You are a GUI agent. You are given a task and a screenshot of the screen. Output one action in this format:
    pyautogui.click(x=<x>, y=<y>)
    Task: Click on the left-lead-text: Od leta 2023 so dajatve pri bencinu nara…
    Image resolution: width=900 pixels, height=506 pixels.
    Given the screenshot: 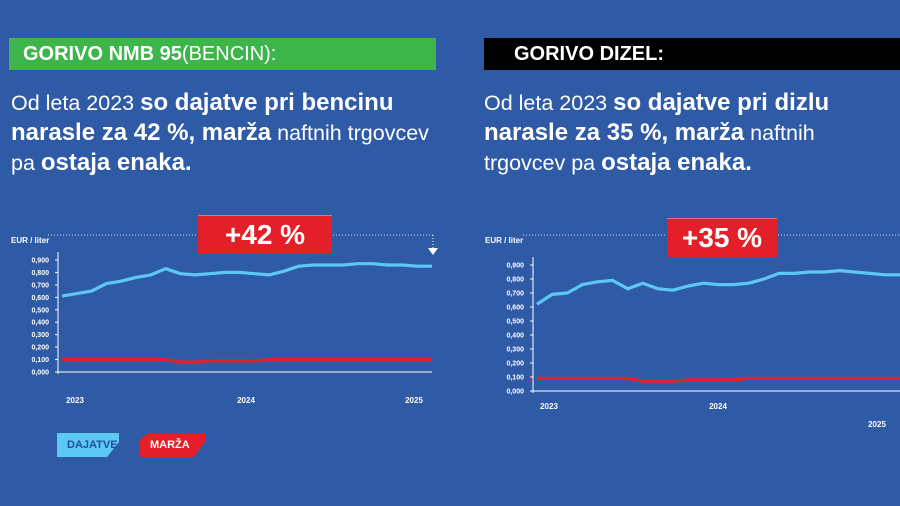 What is the action you would take?
    pyautogui.click(x=226, y=133)
    